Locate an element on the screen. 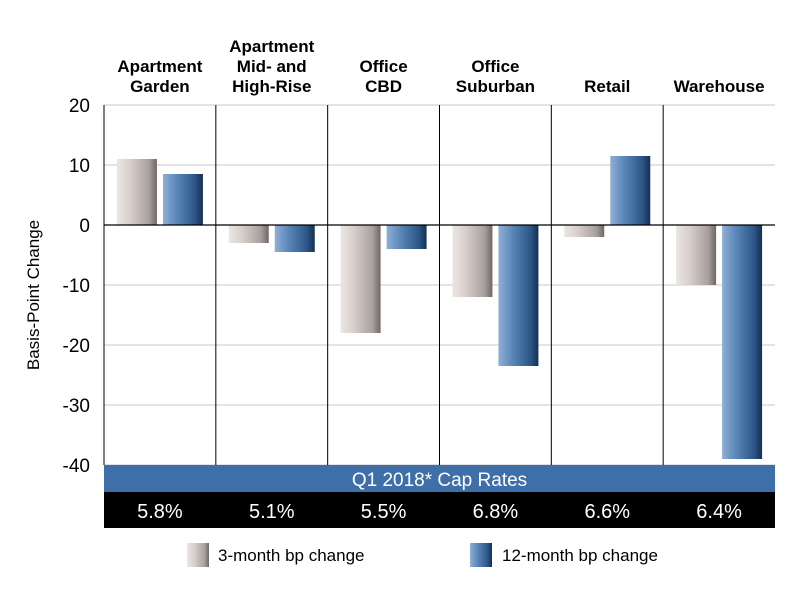 Image resolution: width=800 pixels, height=600 pixels. y-tick-label: -20 is located at coordinates (76, 346).